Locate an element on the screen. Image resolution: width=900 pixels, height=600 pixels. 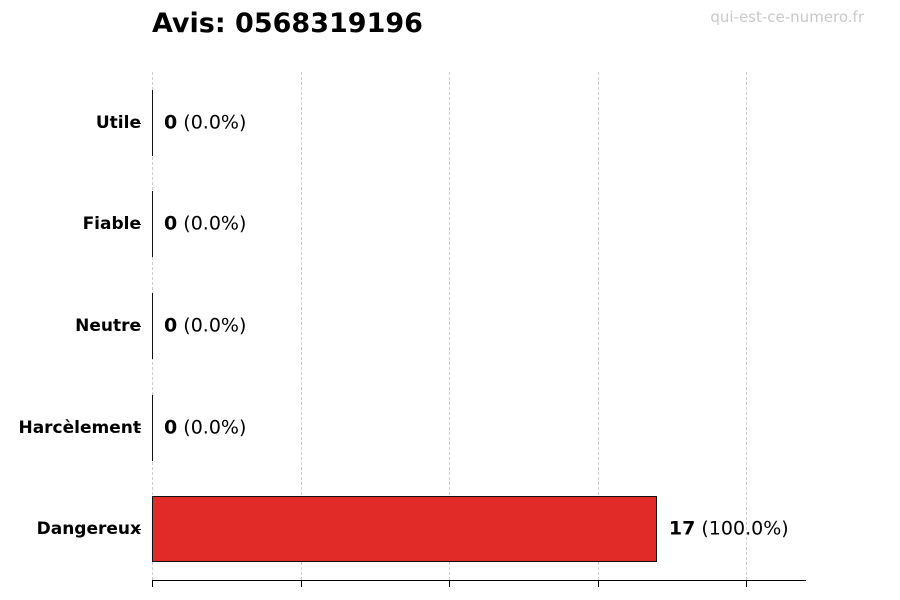
bar-harcèlement is located at coordinates (152, 427).